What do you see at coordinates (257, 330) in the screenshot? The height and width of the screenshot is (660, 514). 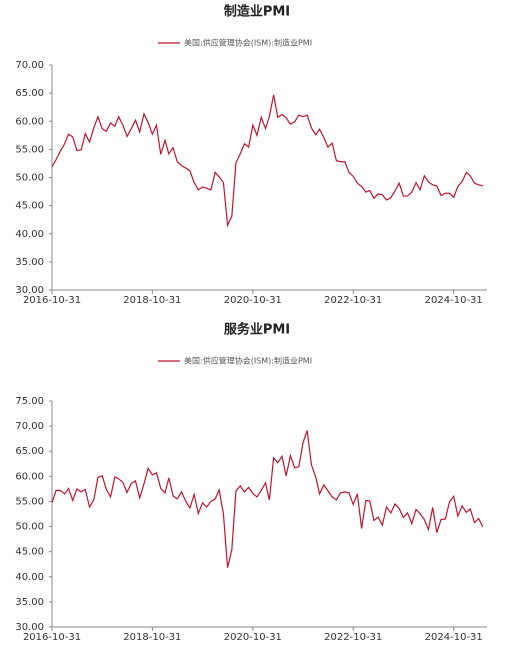 I see `chart-title: 服务业PMI` at bounding box center [257, 330].